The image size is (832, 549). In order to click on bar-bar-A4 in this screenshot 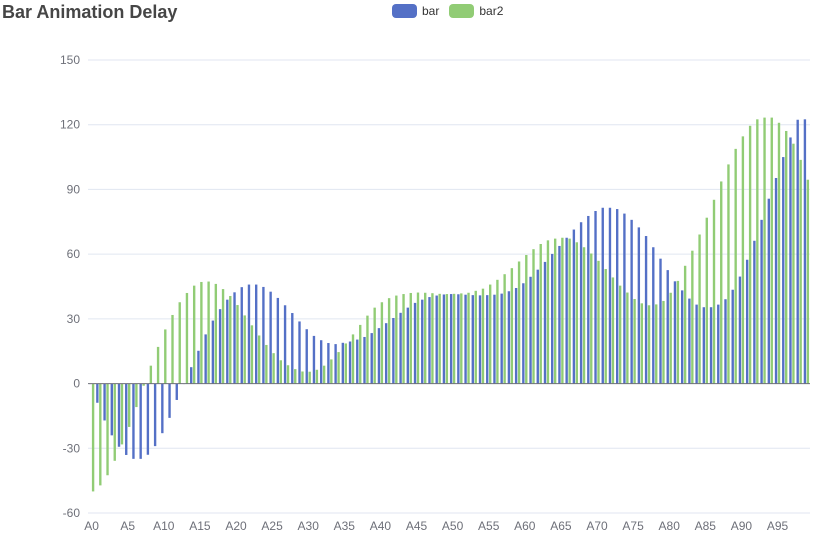, I will do `click(119, 415)`.